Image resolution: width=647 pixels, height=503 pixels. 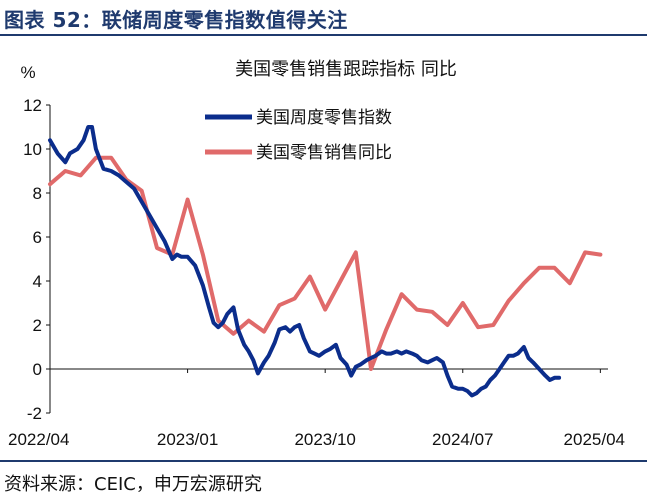 I want to click on source-note: 资料来源：CEIC，申万宏源研究, so click(x=133, y=484).